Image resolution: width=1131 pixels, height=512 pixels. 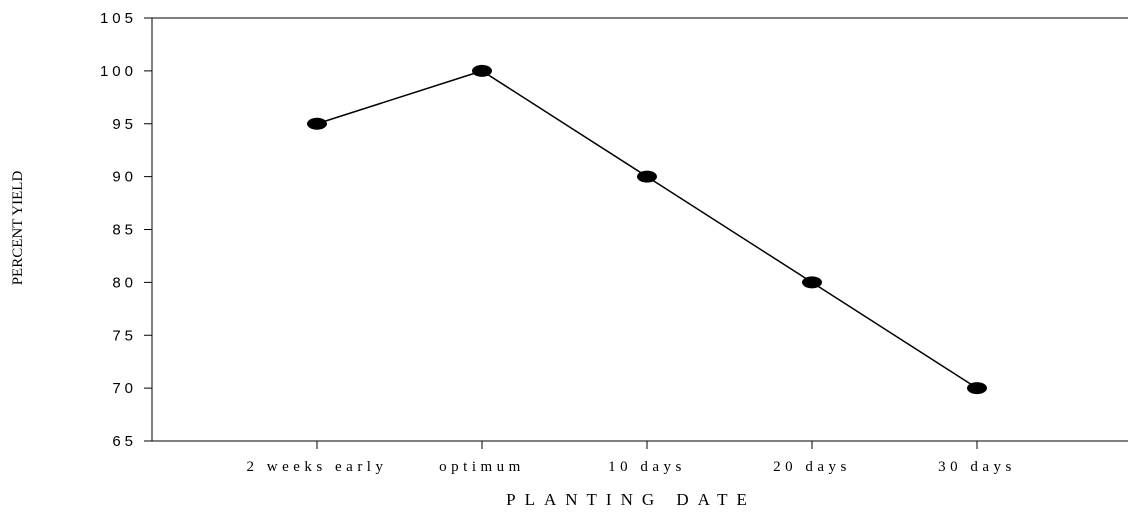 What do you see at coordinates (977, 467) in the screenshot?
I see `x-tick-label: 30 days` at bounding box center [977, 467].